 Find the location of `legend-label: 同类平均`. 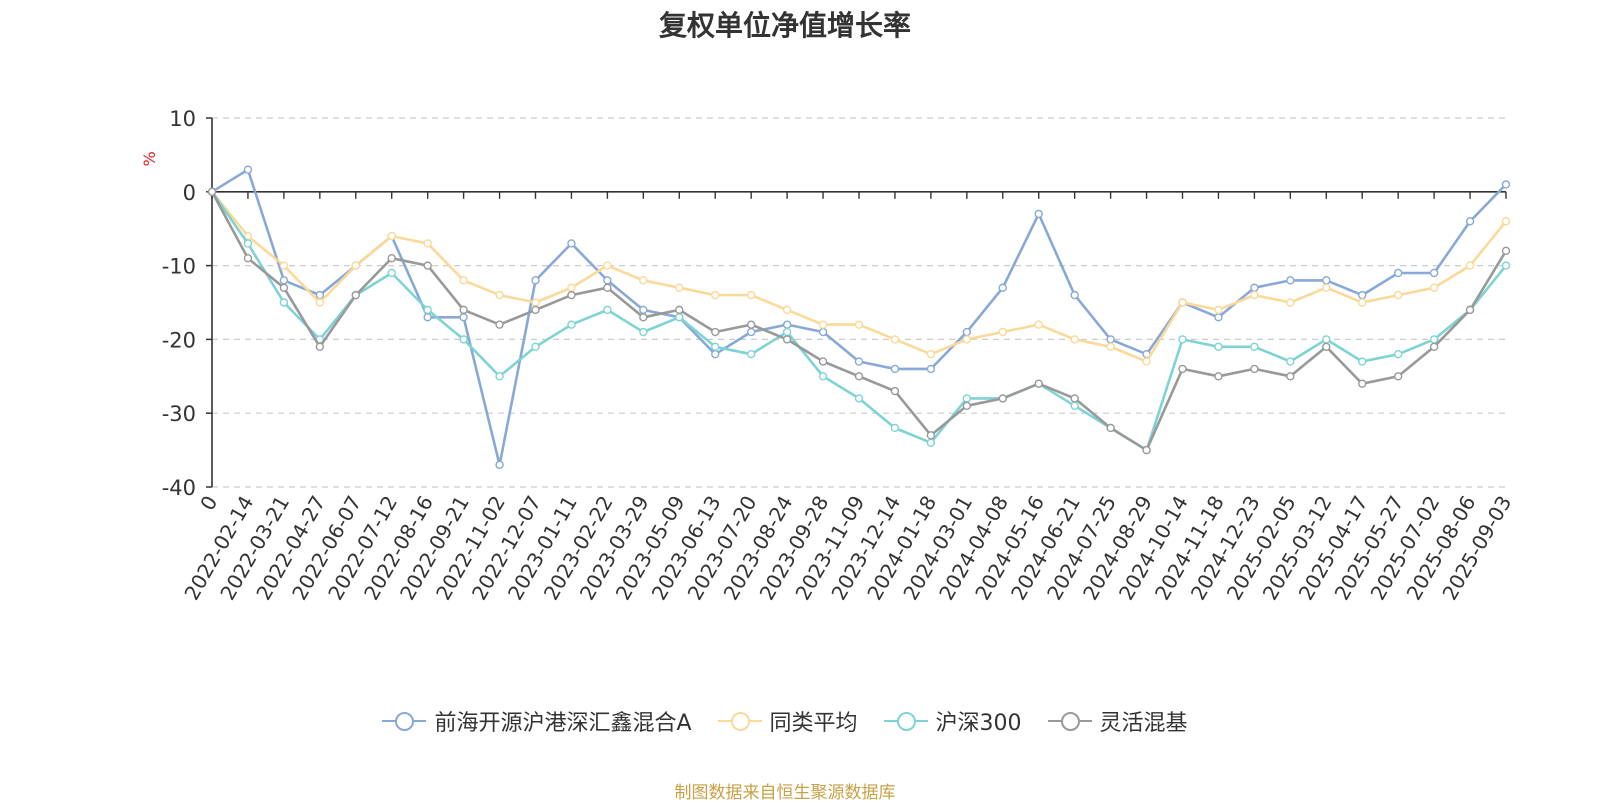

legend-label: 同类平均 is located at coordinates (813, 723).